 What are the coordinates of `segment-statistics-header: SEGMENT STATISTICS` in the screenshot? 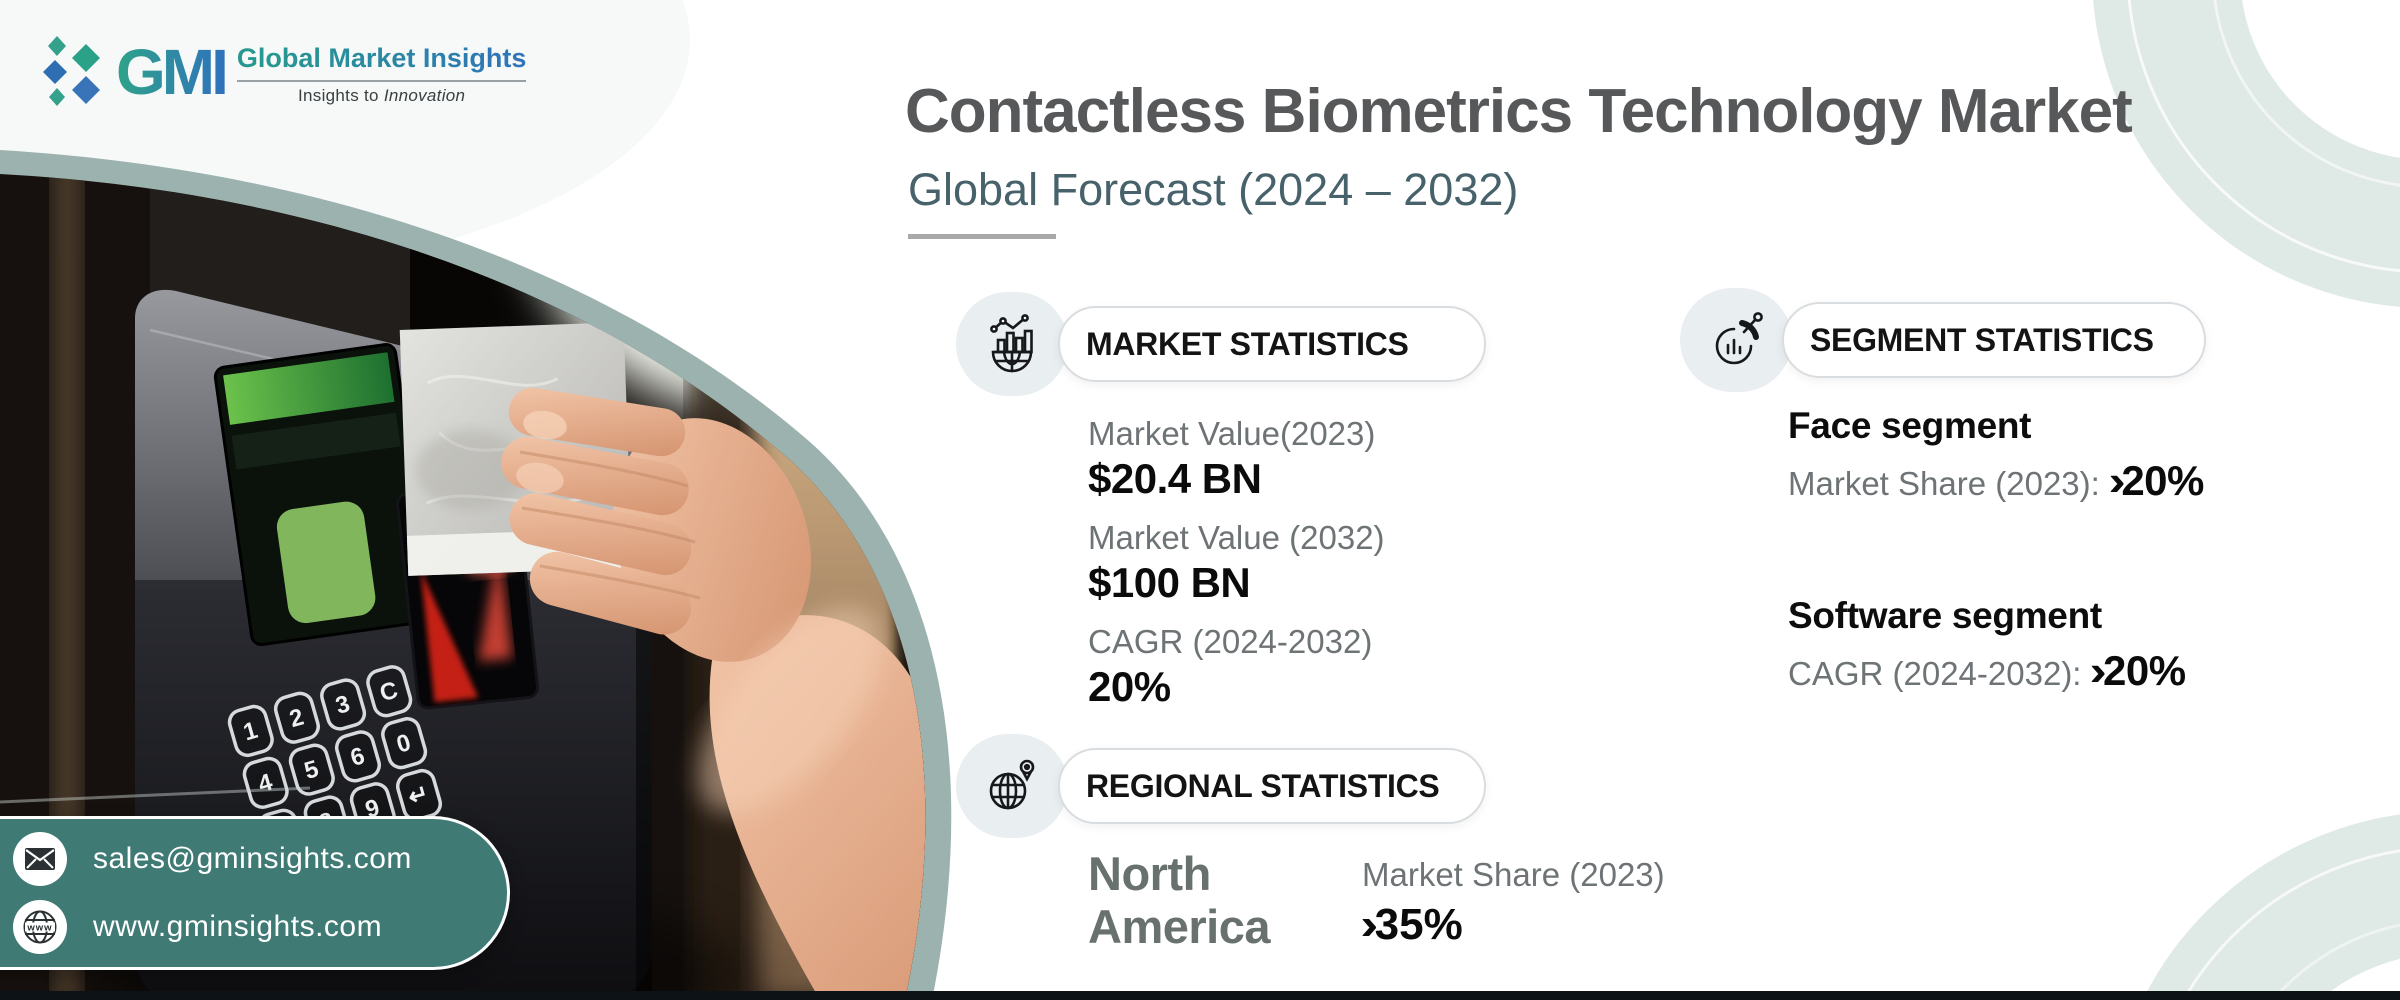 It's located at (1943, 340).